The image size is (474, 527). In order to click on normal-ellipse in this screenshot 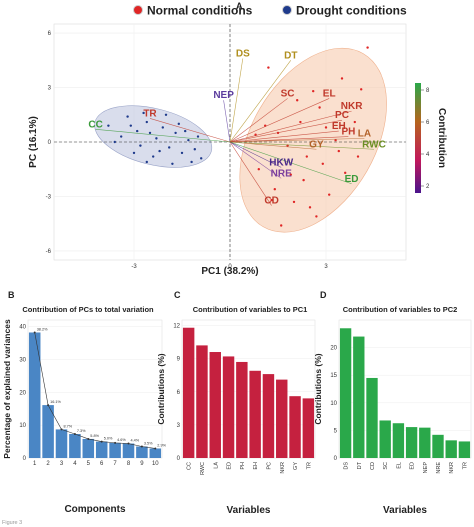, I will do `click(313, 140)`.